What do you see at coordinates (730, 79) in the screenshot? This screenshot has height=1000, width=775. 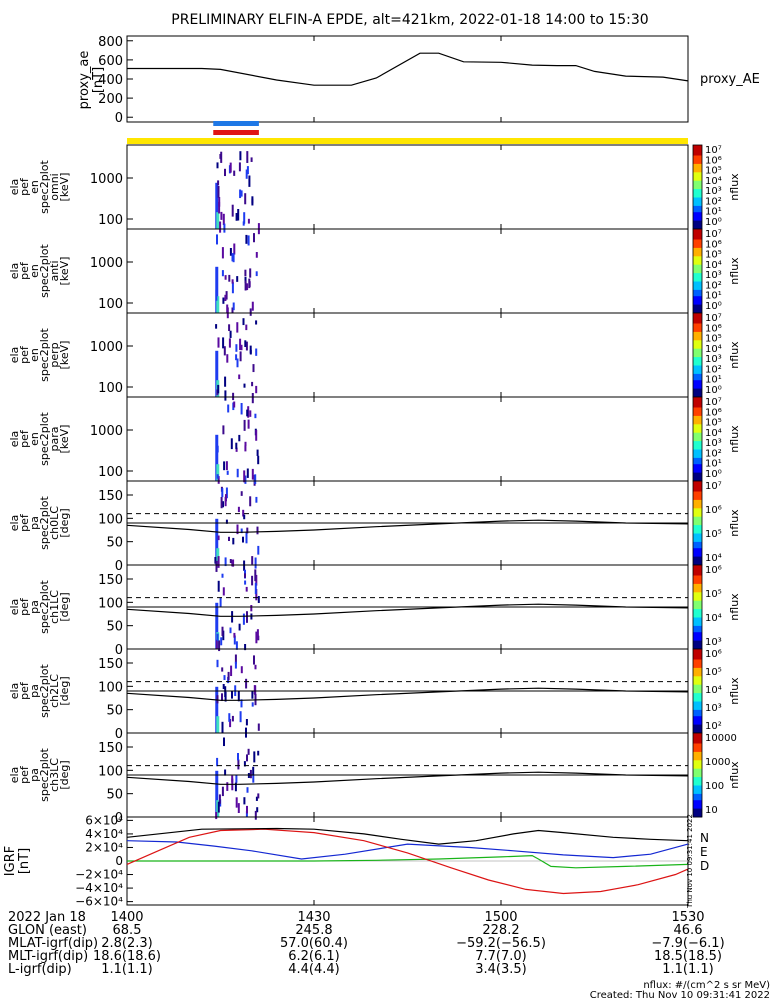 I see `series-label: proxy_AE` at bounding box center [730, 79].